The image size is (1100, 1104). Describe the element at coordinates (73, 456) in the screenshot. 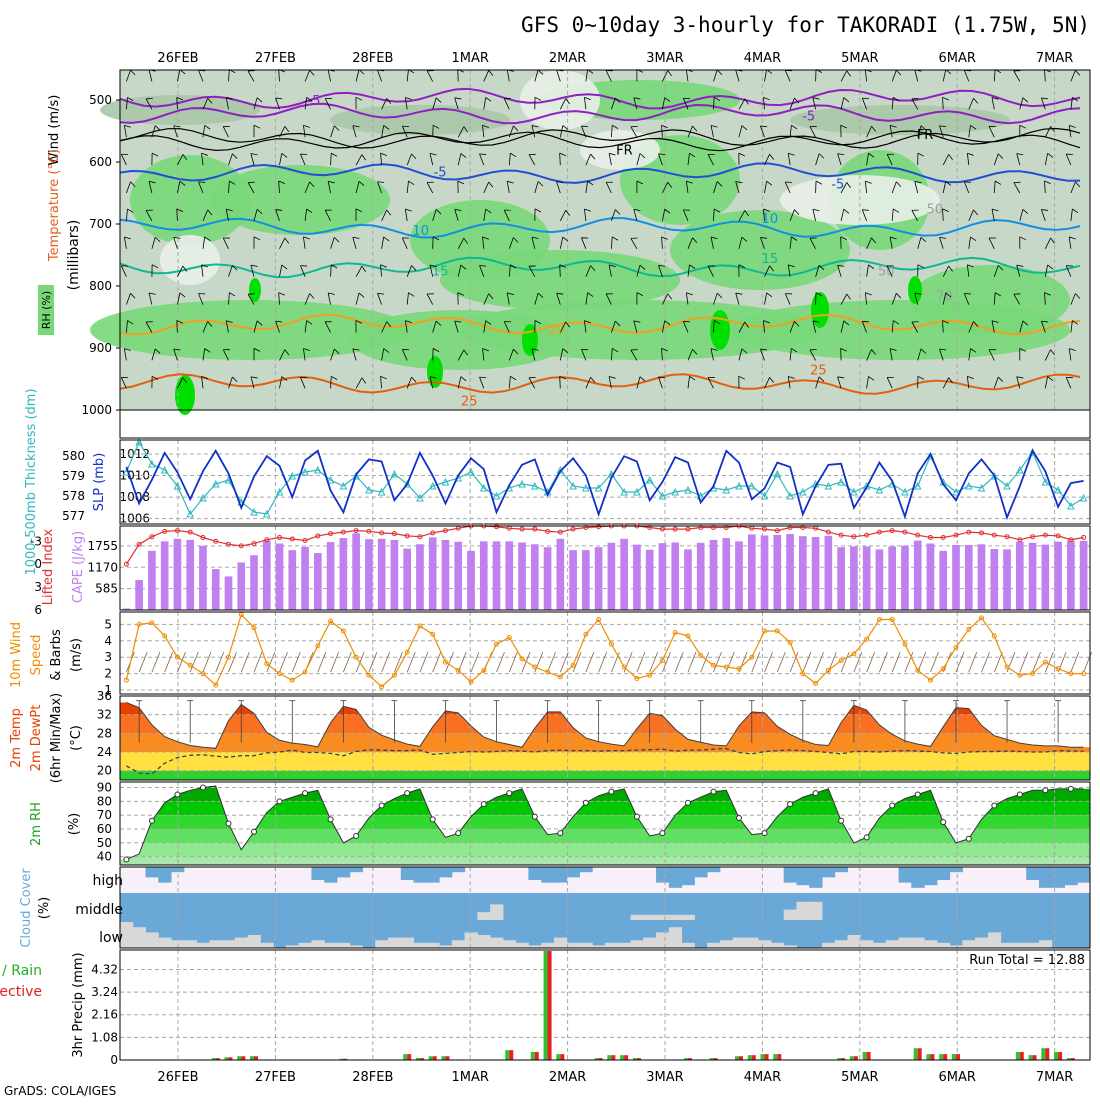

I see `thickness-tick-label: 580` at that location.